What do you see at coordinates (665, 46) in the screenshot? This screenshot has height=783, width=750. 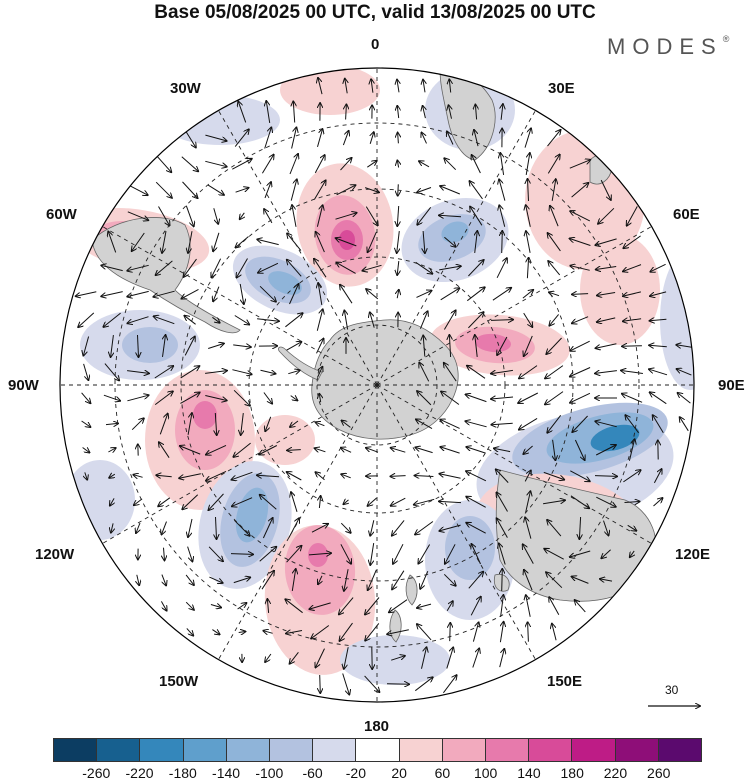 I see `brand-name: MODES` at bounding box center [665, 46].